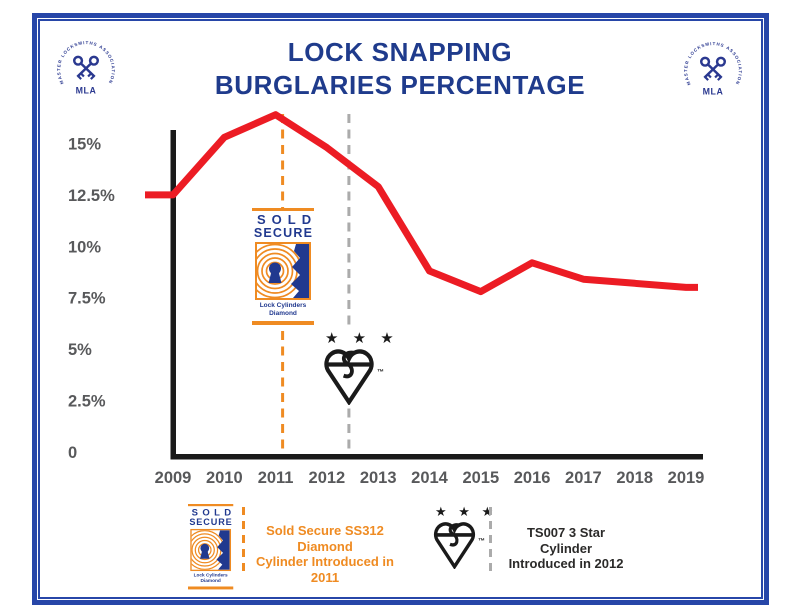  Describe the element at coordinates (224, 478) in the screenshot. I see `x-tick-label: 2010` at that location.